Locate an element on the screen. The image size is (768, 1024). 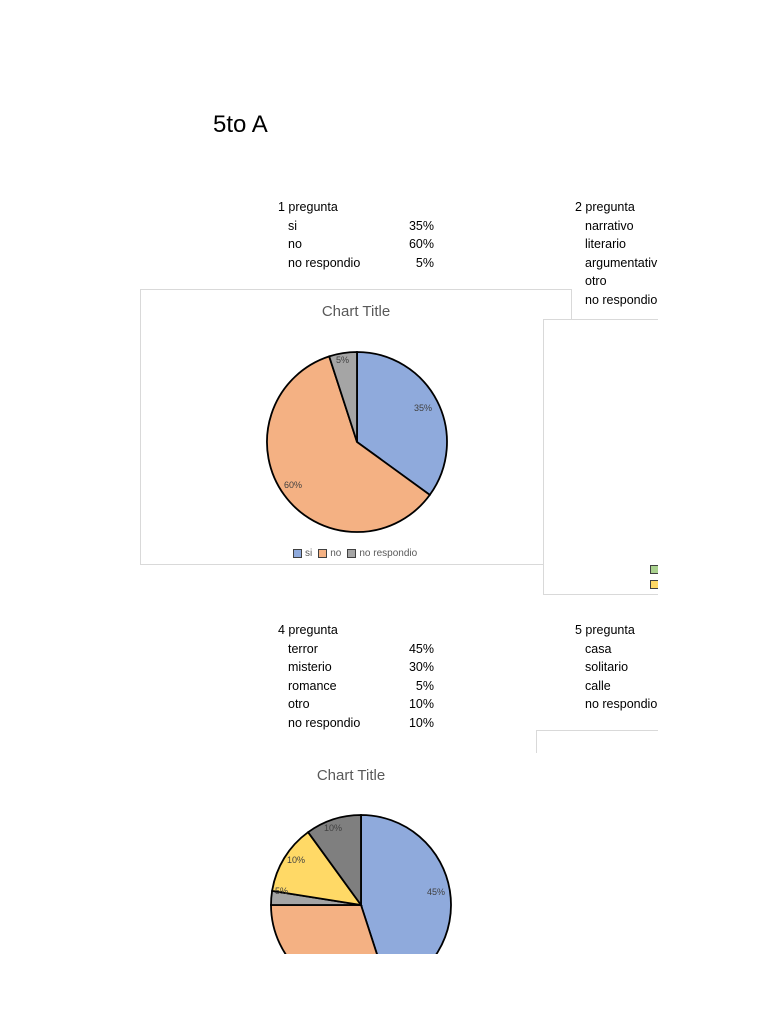
chart-legend: si no no respondio is located at coordinates (355, 553).